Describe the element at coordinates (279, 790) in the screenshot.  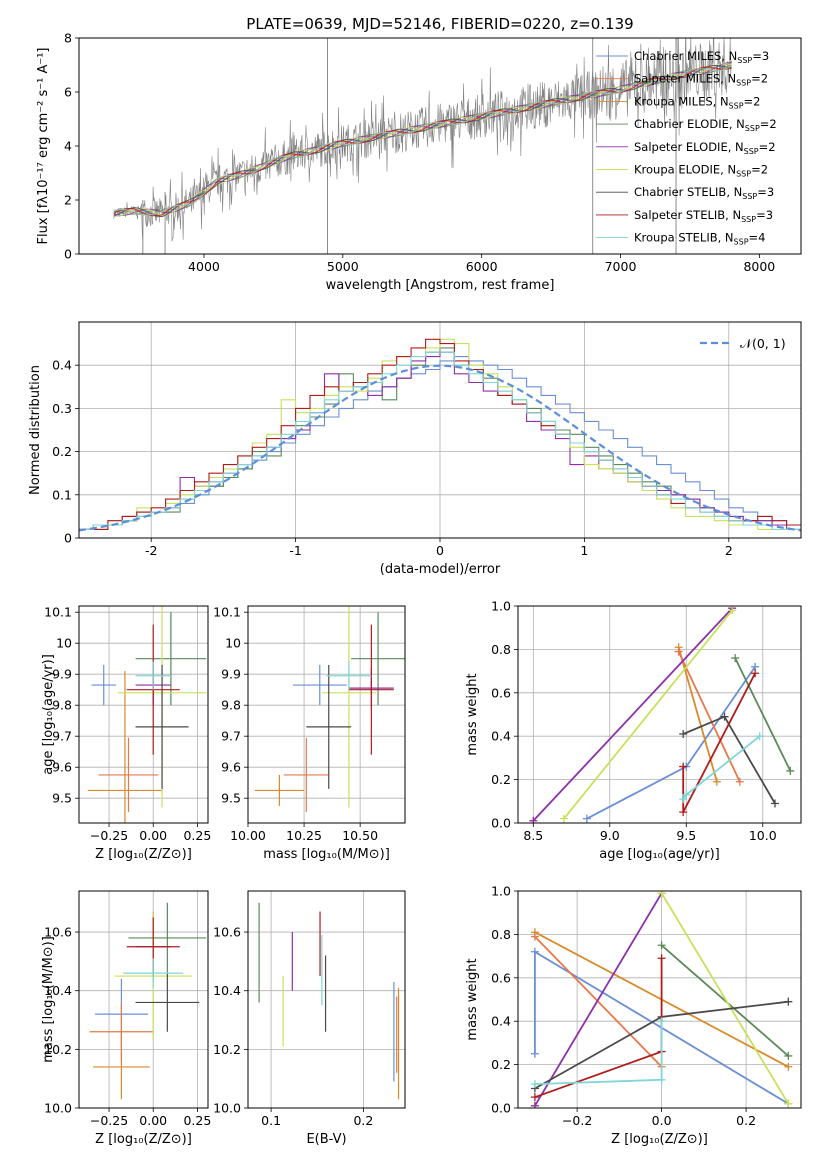
I see `errorbar-point-kroupa-miles` at that location.